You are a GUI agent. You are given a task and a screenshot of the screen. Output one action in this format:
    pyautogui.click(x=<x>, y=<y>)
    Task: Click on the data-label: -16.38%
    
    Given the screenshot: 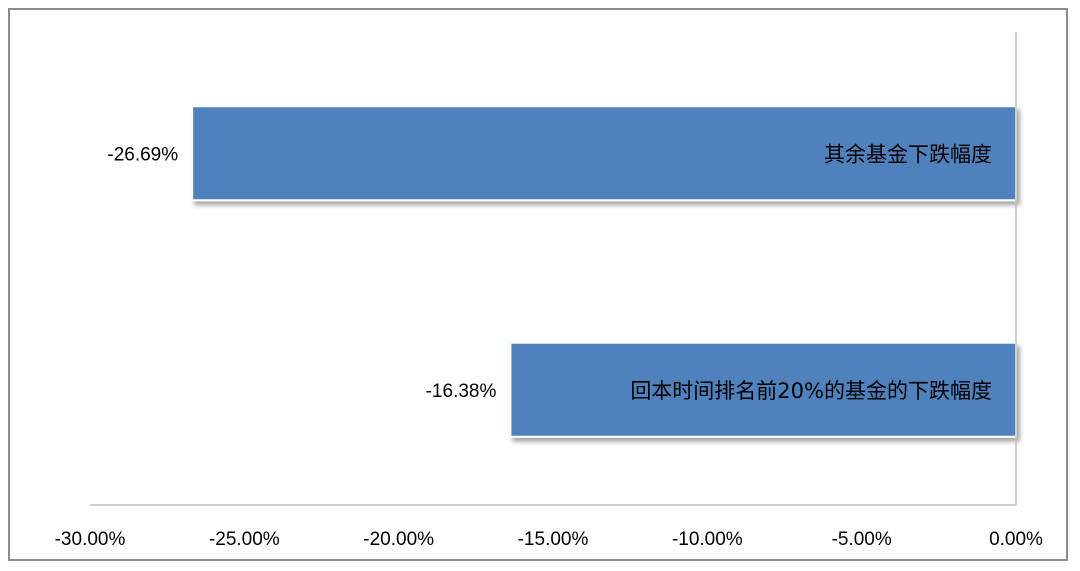 What is the action you would take?
    pyautogui.click(x=461, y=391)
    